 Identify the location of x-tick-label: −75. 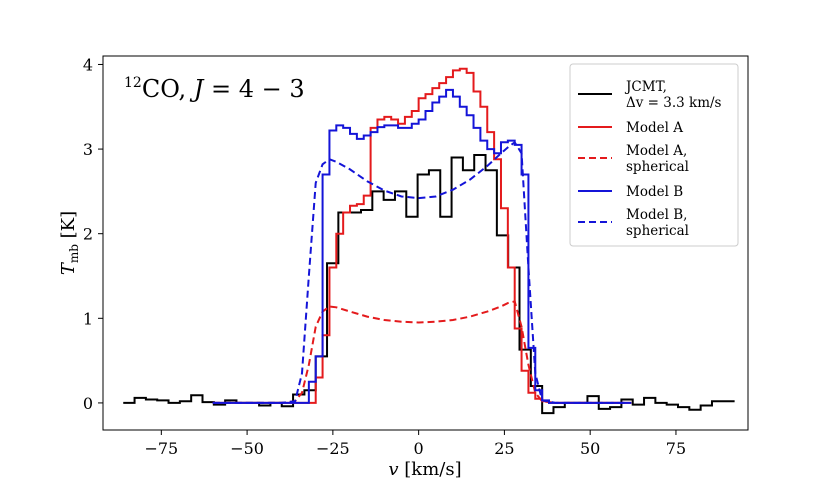
(161, 448).